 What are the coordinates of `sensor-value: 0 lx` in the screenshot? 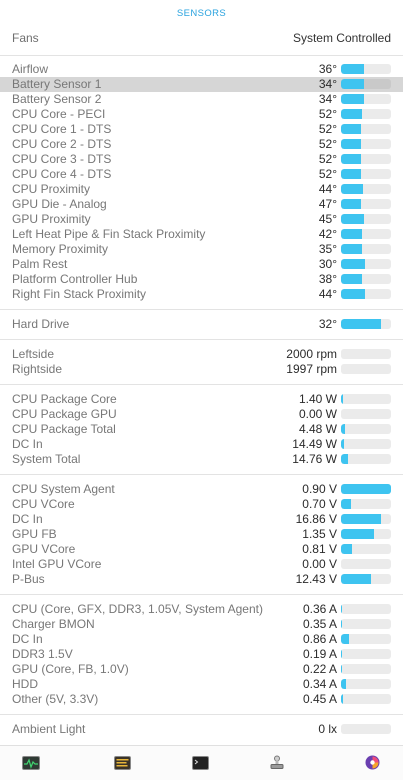 It's located at (327, 729).